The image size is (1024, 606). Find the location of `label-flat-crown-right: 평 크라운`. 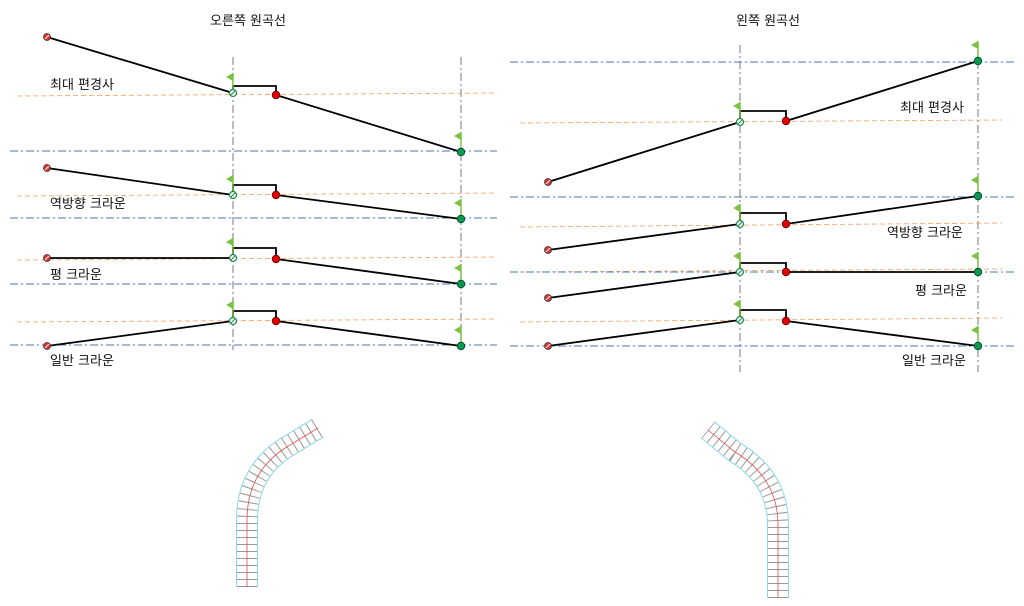

label-flat-crown-right: 평 크라운 is located at coordinates (76, 275).